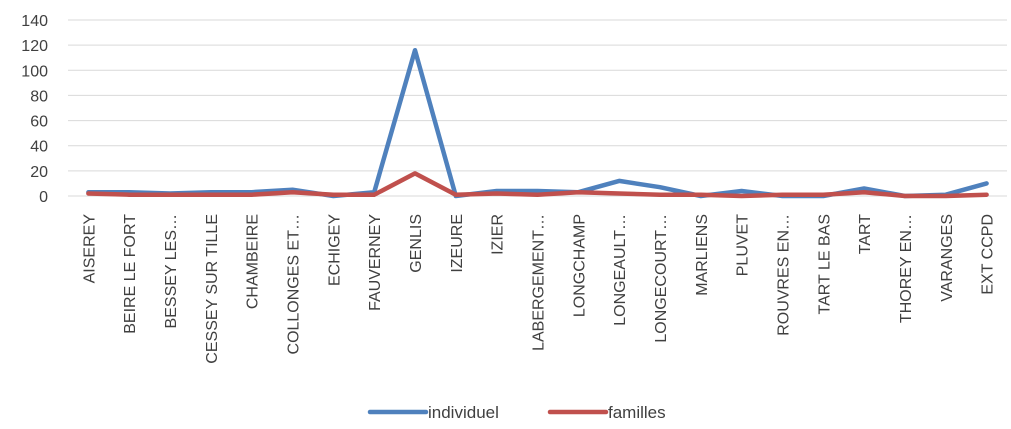  I want to click on y-tick-label: 80, so click(39, 96).